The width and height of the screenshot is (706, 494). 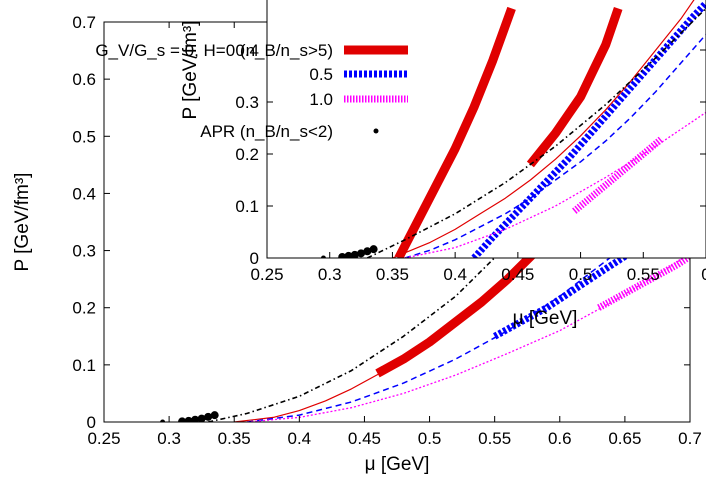 What do you see at coordinates (690, 438) in the screenshot?
I see `x-tick-label: 0.7` at bounding box center [690, 438].